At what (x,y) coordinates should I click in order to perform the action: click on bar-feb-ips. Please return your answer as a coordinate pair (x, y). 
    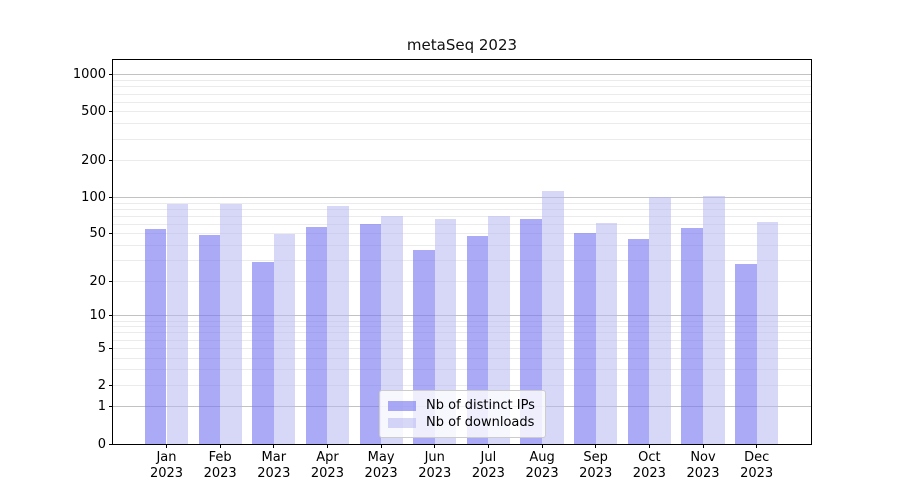
    Looking at the image, I should click on (209, 339).